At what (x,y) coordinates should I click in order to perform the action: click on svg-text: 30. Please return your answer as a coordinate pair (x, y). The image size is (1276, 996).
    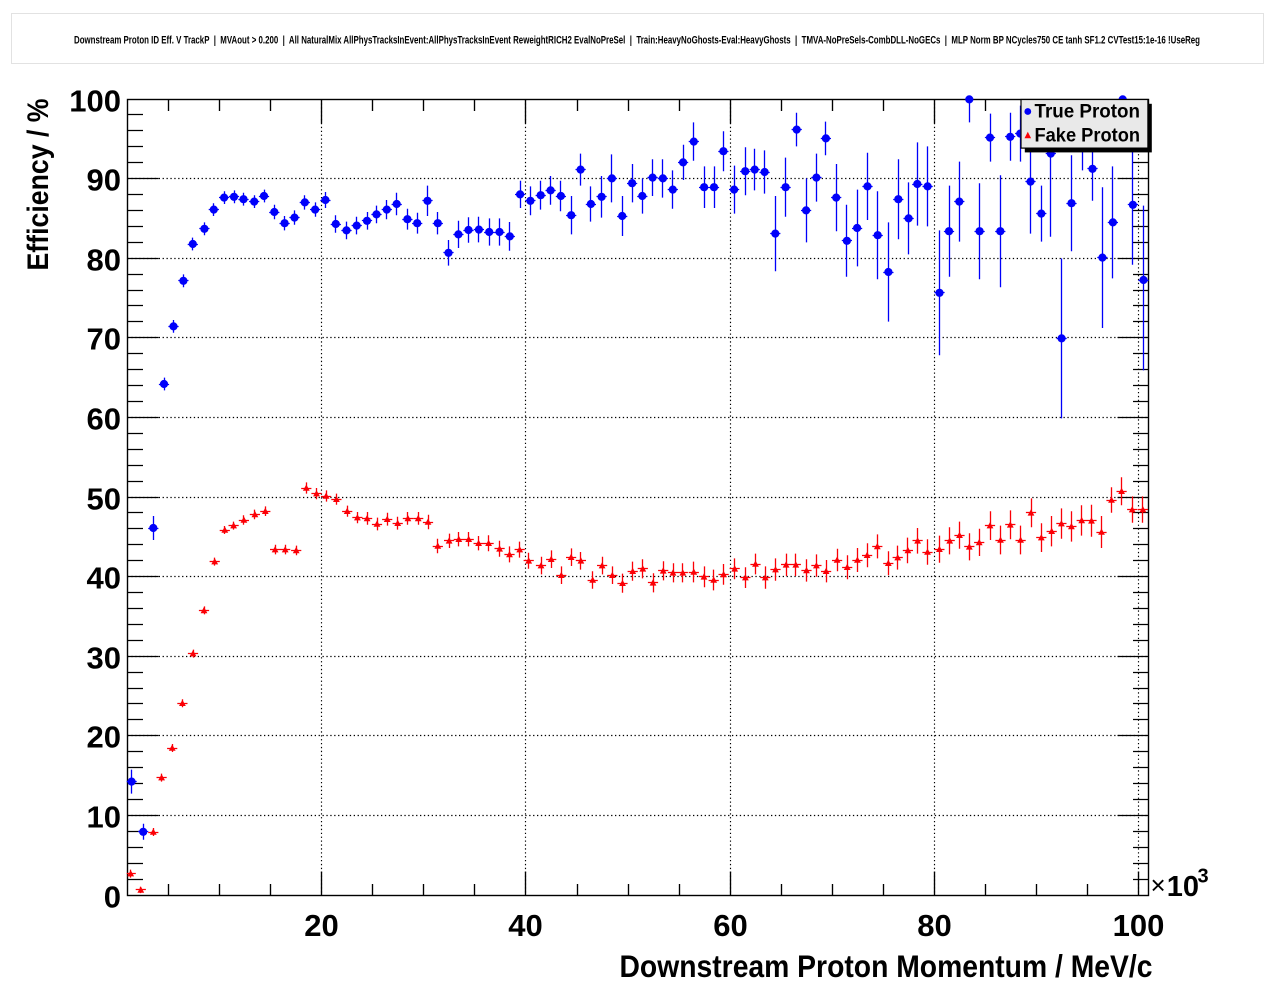
    Looking at the image, I should click on (104, 658).